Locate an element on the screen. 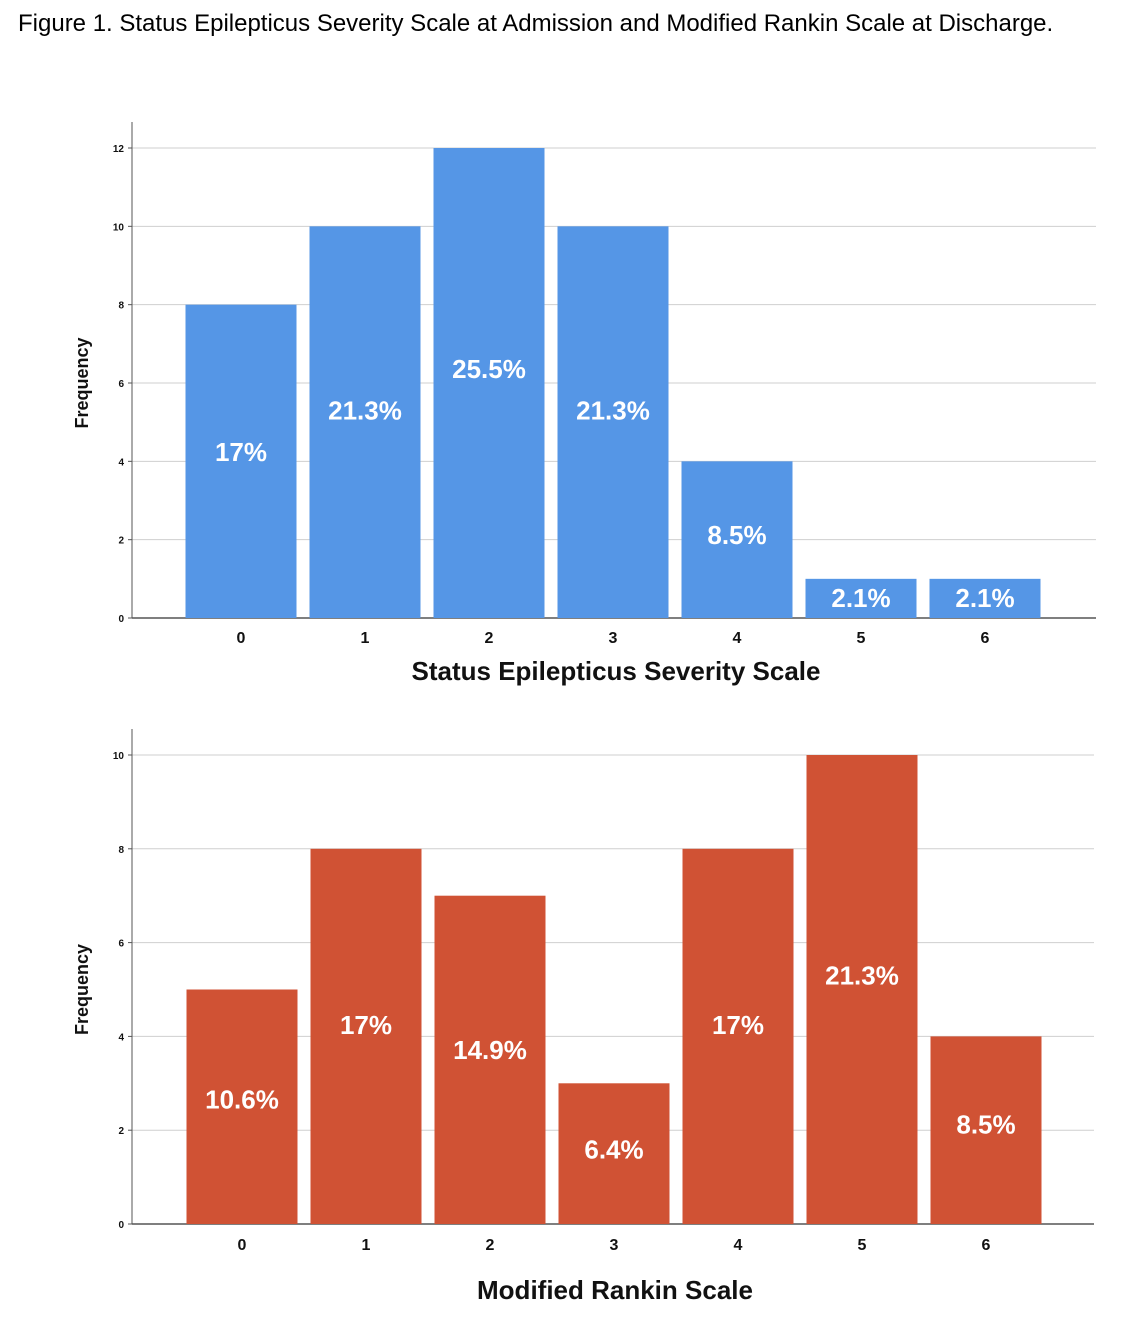 This screenshot has height=1339, width=1137. y-tick-label: 12 is located at coordinates (119, 149).